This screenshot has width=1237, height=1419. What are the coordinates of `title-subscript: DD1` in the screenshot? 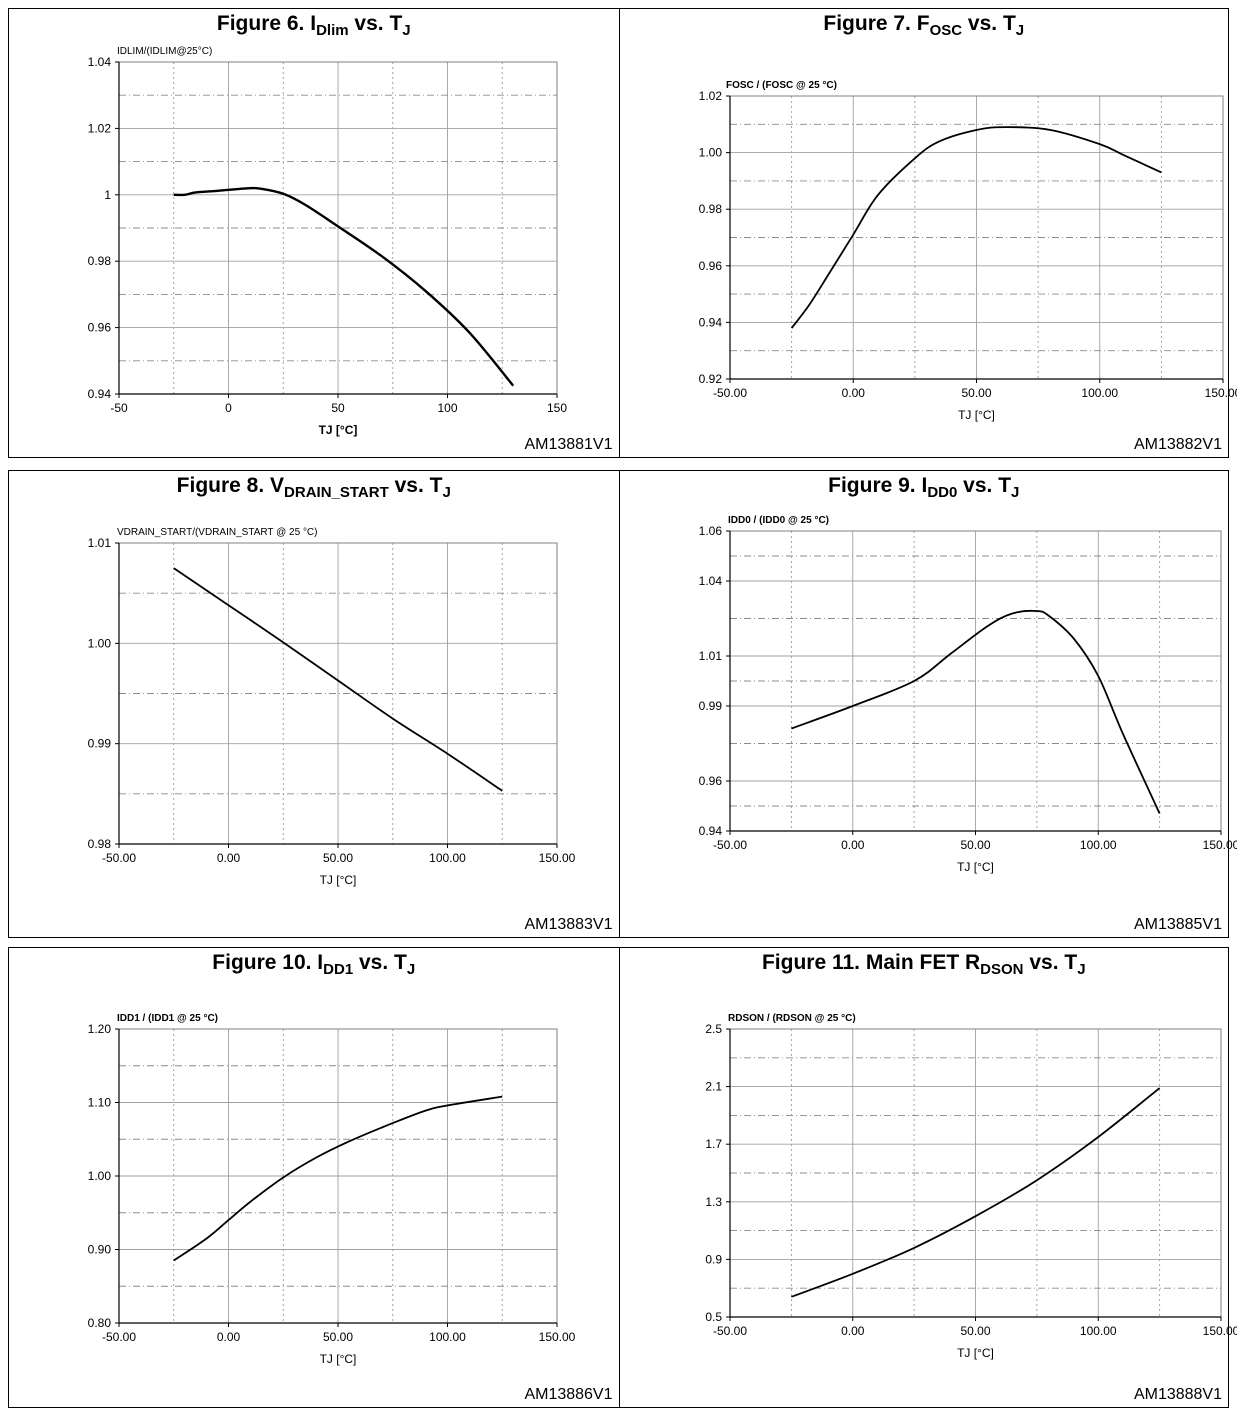 It's located at (338, 969).